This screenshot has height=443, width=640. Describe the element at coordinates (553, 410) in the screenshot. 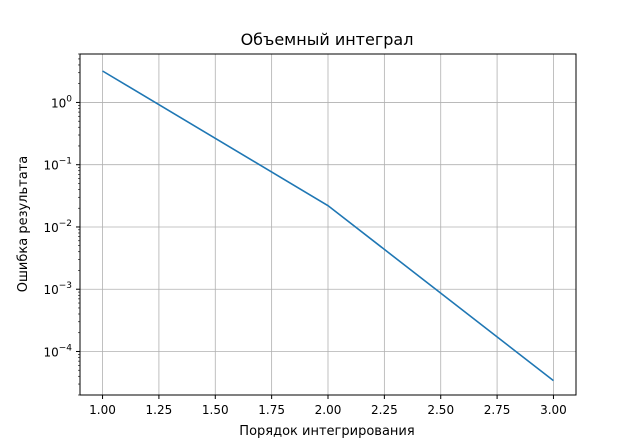

I see `x-tick-label: 3.00` at that location.